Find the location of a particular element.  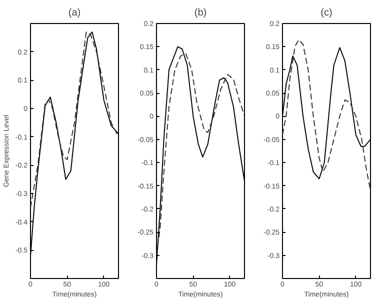

chart-title: (c) is located at coordinates (326, 13).